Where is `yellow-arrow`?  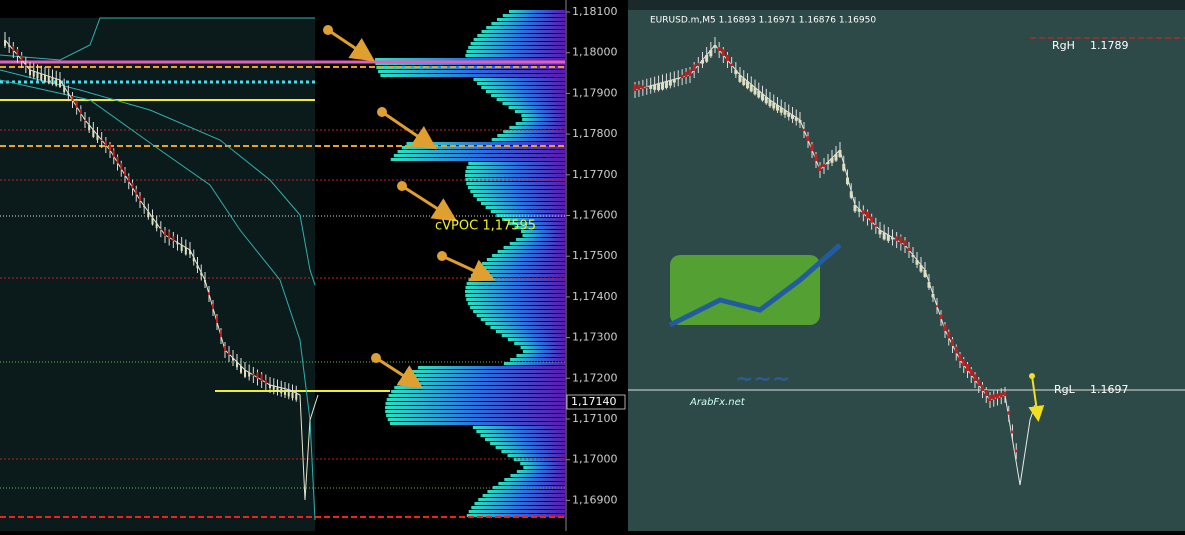
yellow-arrow is located at coordinates (1036, 398).